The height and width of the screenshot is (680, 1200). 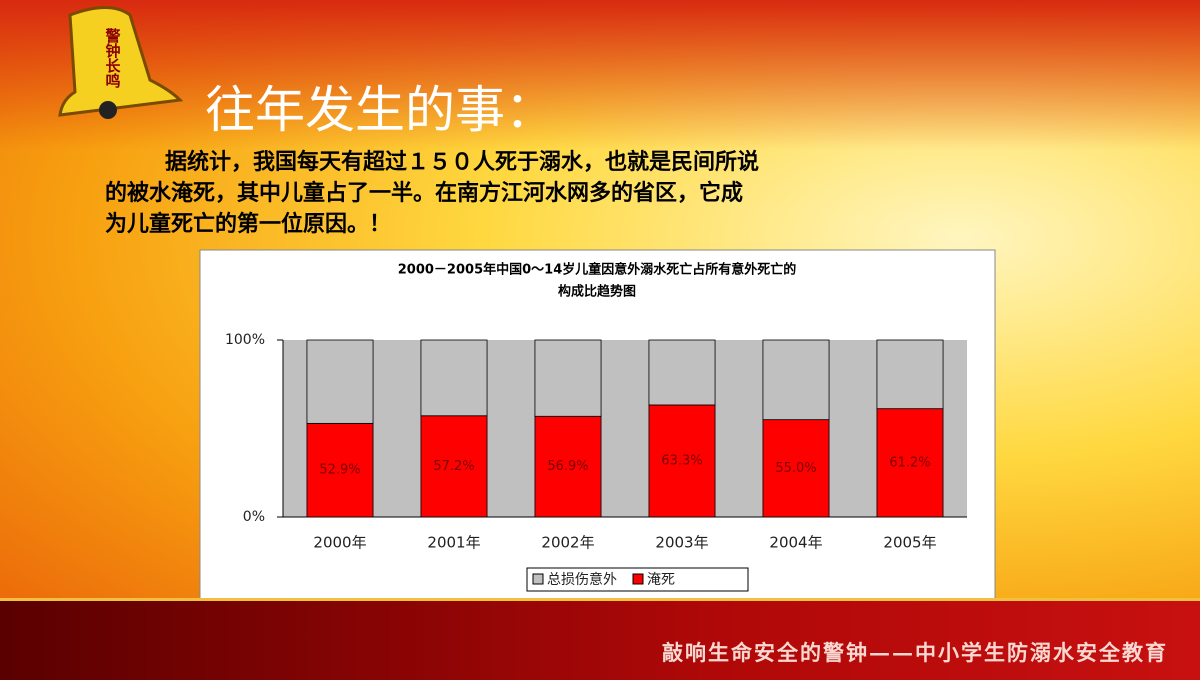 What do you see at coordinates (600, 639) in the screenshot?
I see `footer-band: 敲响生命安全的警钟——中小学生防溺水安全教育` at bounding box center [600, 639].